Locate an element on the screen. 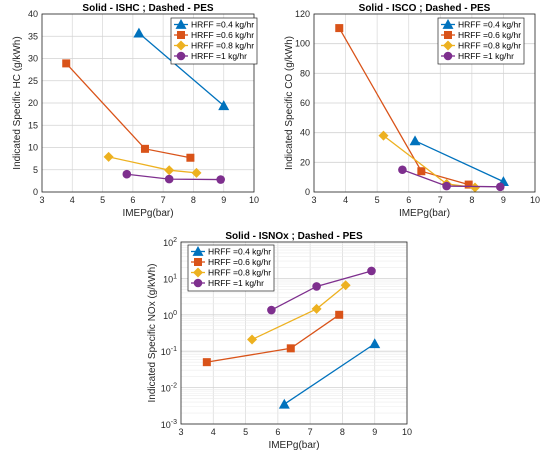 This screenshot has height=452, width=550. y-tick-label: 15 is located at coordinates (33, 125).